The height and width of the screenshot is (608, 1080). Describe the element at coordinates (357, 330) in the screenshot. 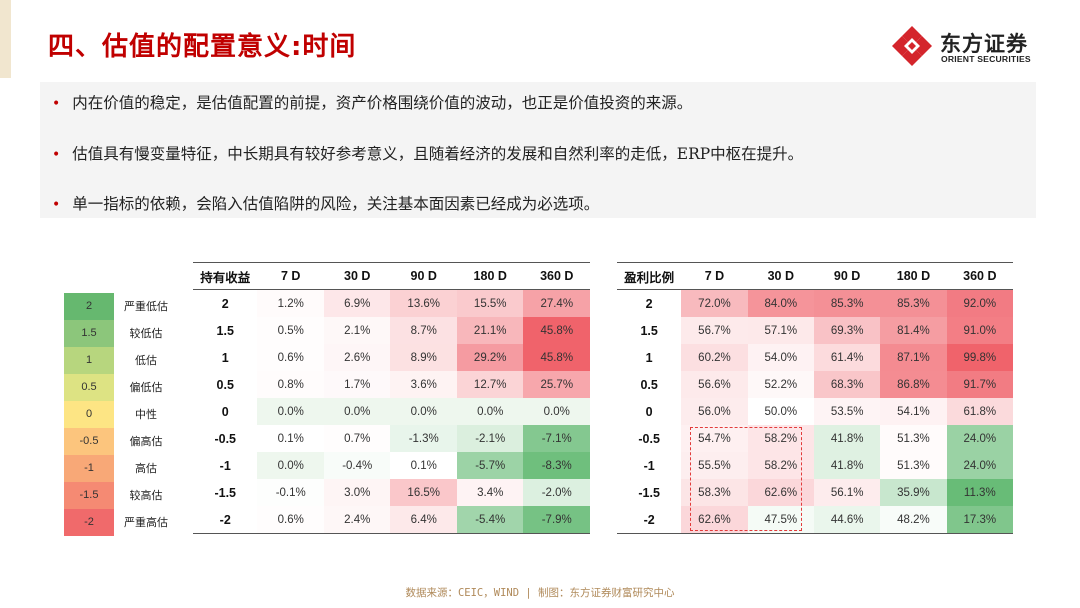

I see `table-cell: 2.1%` at that location.